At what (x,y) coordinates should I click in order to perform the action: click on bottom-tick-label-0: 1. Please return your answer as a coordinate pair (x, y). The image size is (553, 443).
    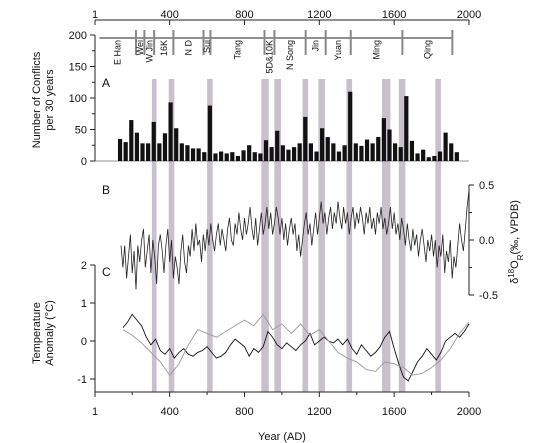
    Looking at the image, I should click on (95, 412).